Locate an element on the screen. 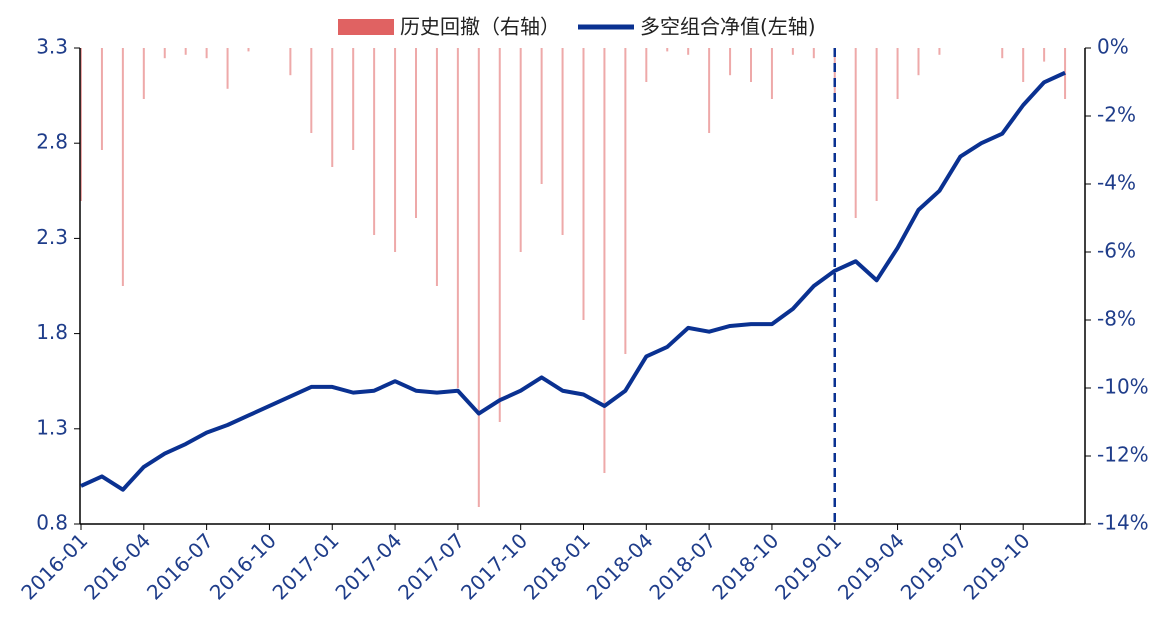  y2-tick-label: -8% is located at coordinates (1116, 319).